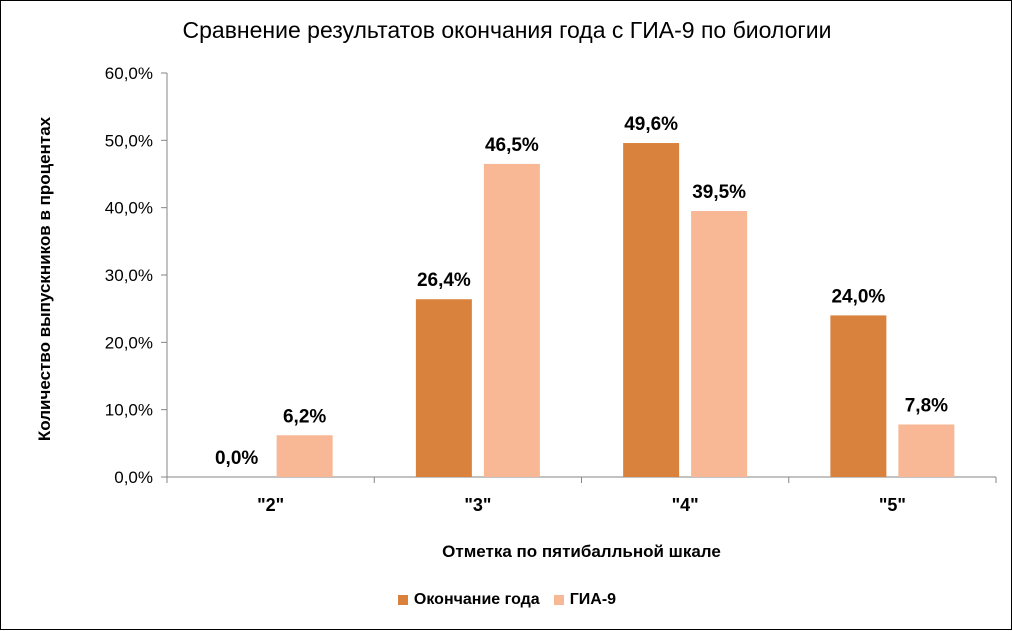 Image resolution: width=1012 pixels, height=631 pixels. Describe the element at coordinates (44, 278) in the screenshot. I see `y-axis-title: Количество выпускников в процентах` at that location.